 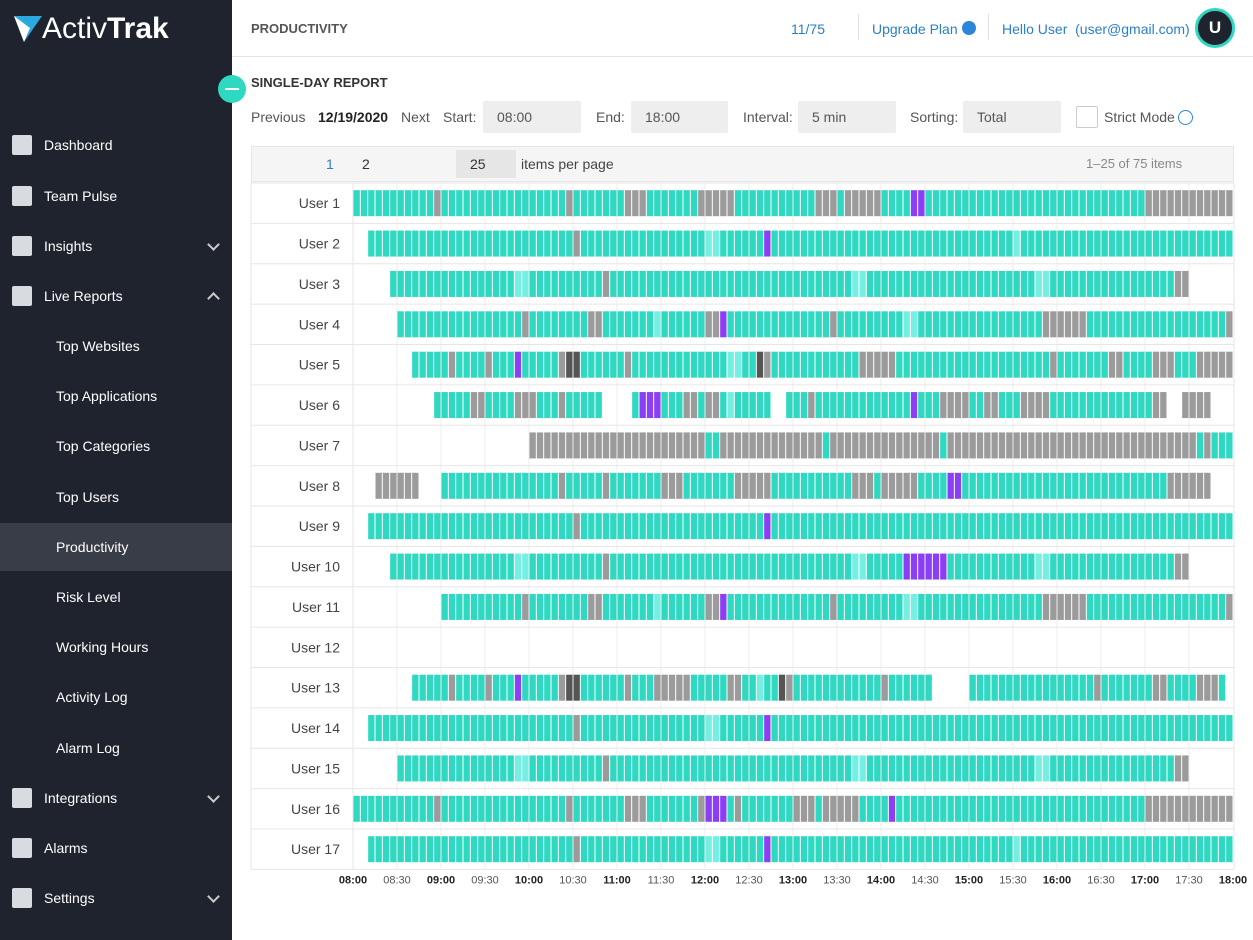 I want to click on seat-count: 11/75, so click(x=808, y=29).